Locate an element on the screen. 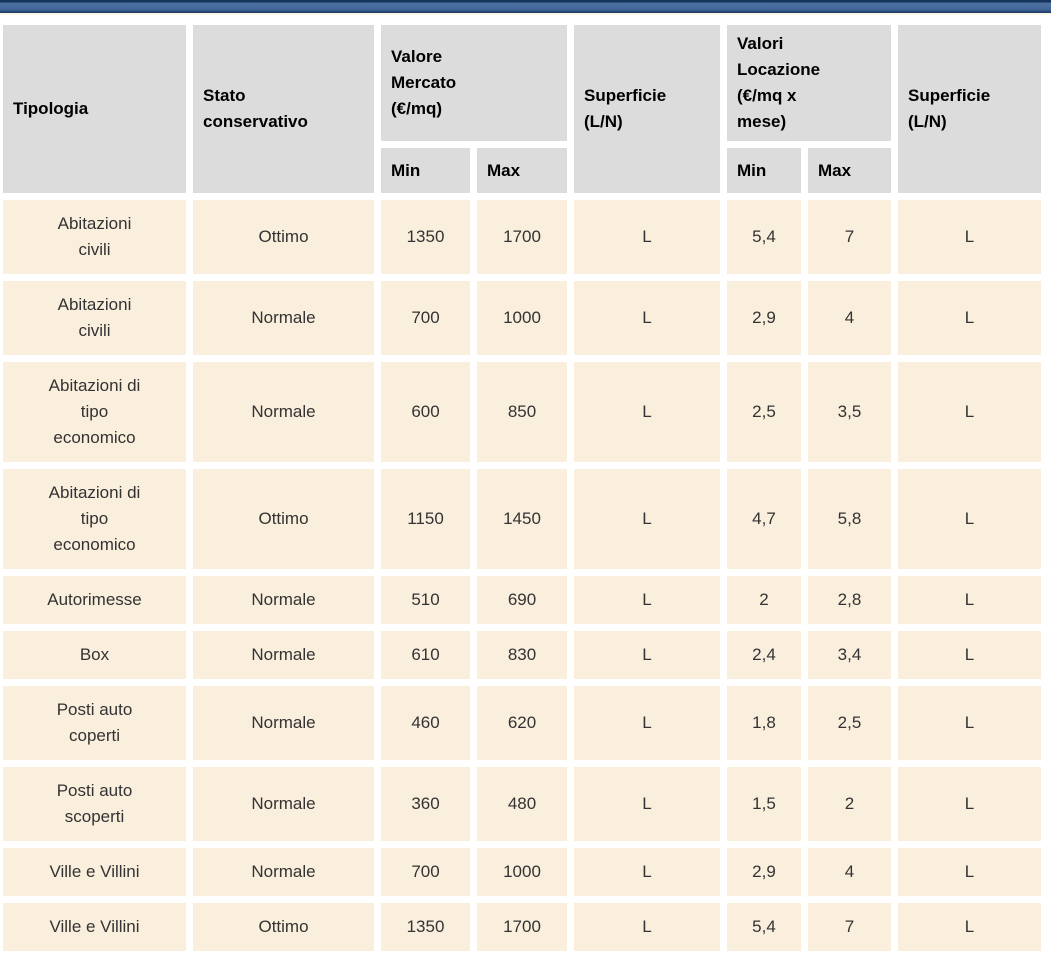 Image resolution: width=1058 pixels, height=973 pixels. cell-vm-max: 620 is located at coordinates (522, 723).